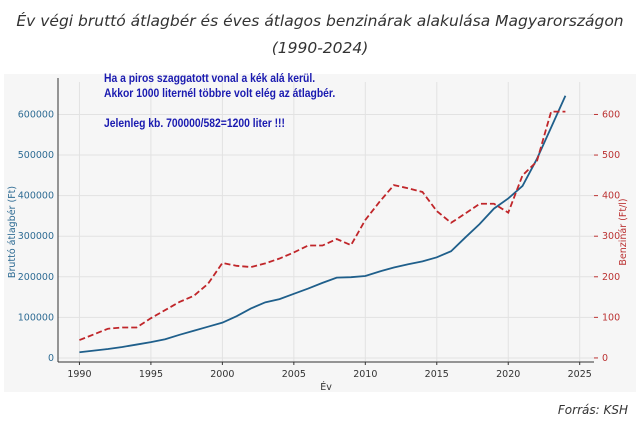 Image resolution: width=640 pixels, height=425 pixels. Describe the element at coordinates (623, 231) in the screenshot. I see `y2-axis-label: Benzinár (Ft/l)` at that location.